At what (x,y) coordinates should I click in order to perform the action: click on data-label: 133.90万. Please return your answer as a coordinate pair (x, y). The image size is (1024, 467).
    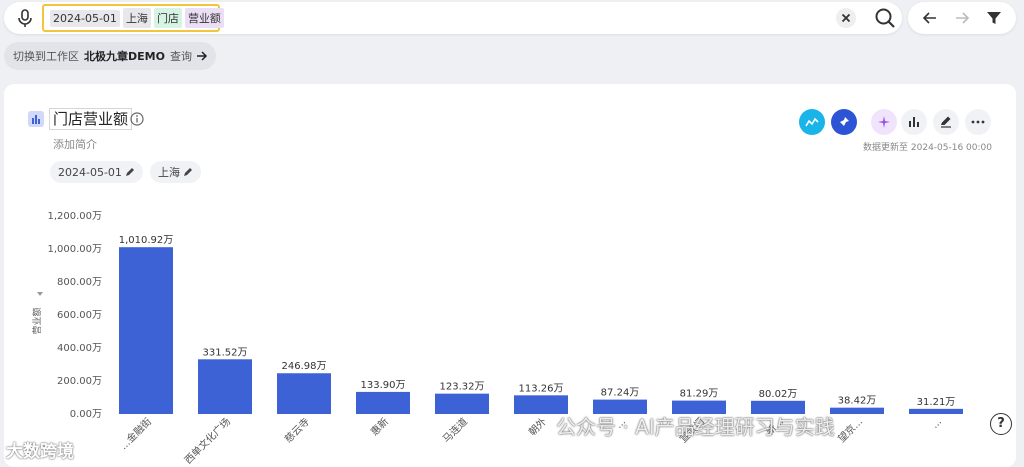
    Looking at the image, I should click on (383, 385).